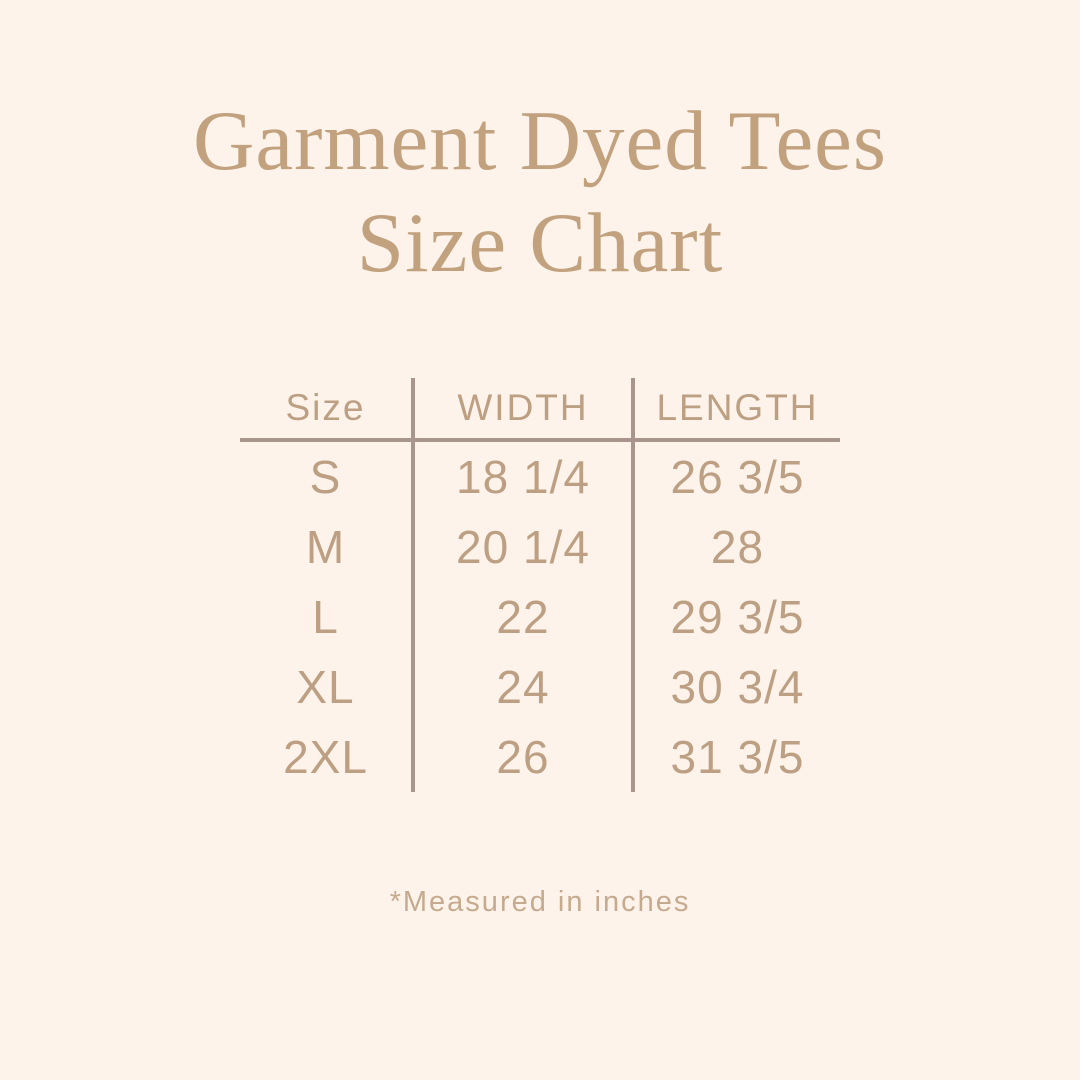  I want to click on cell-width: 22, so click(523, 617).